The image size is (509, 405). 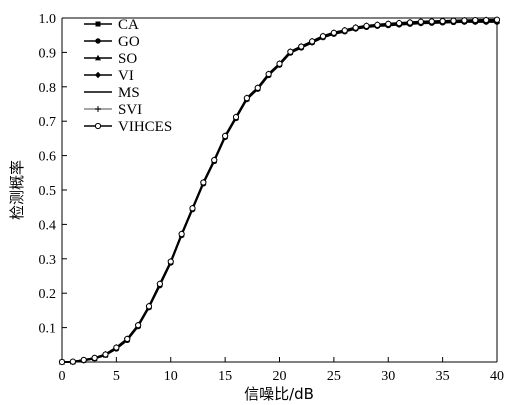 What do you see at coordinates (48, 294) in the screenshot?
I see `y-tick-label: 0.2` at bounding box center [48, 294].